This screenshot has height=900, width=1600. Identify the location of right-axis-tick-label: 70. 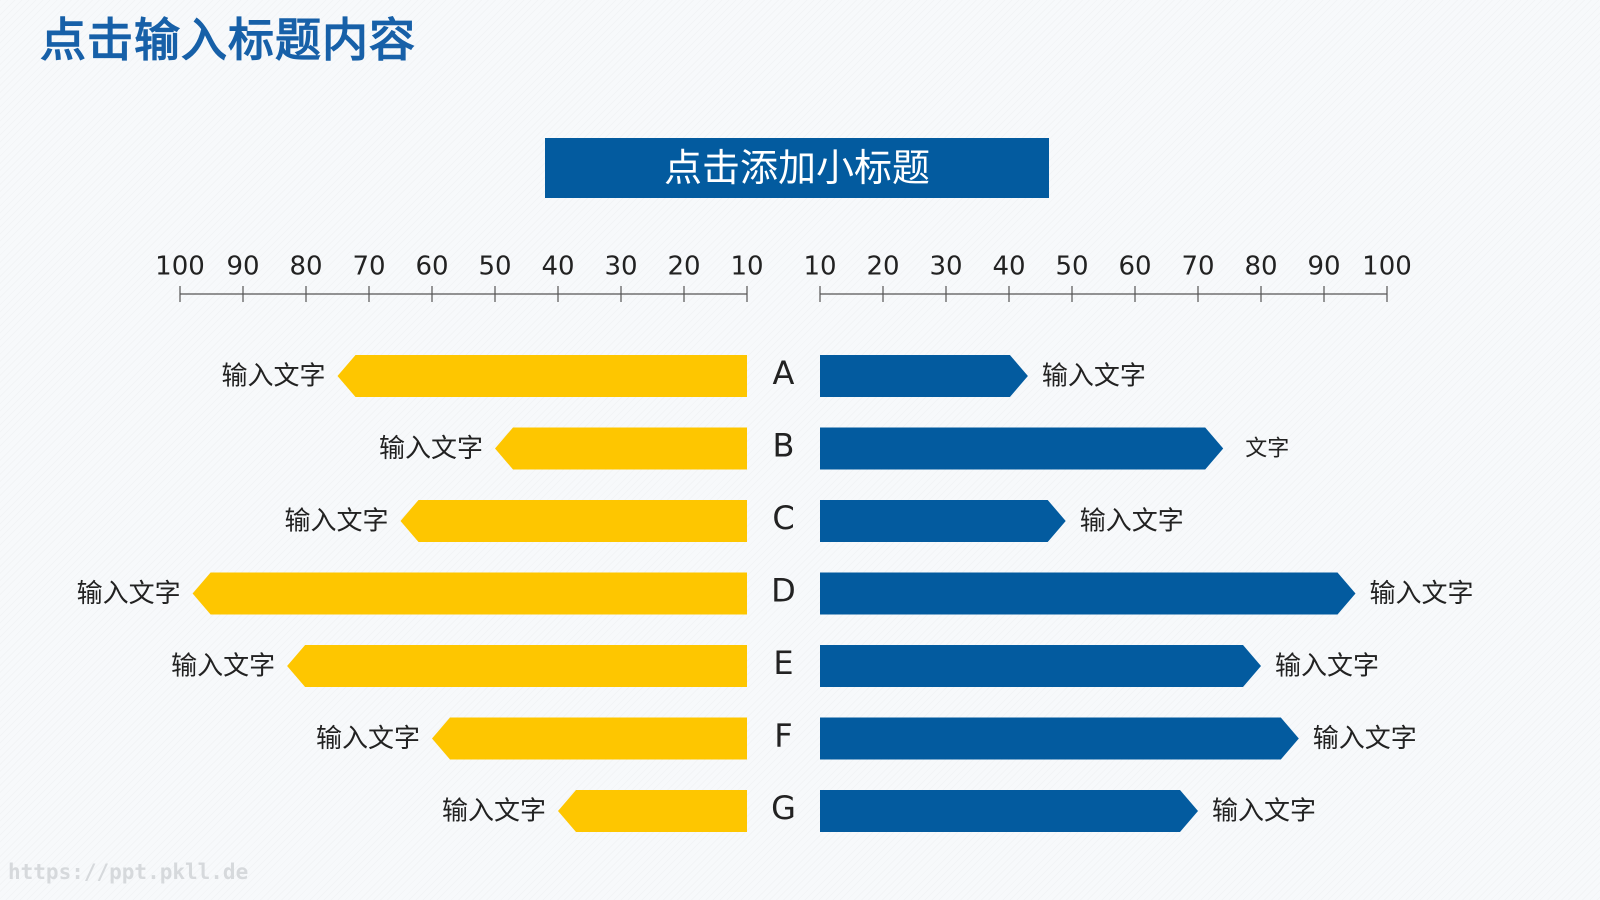
(1197, 267).